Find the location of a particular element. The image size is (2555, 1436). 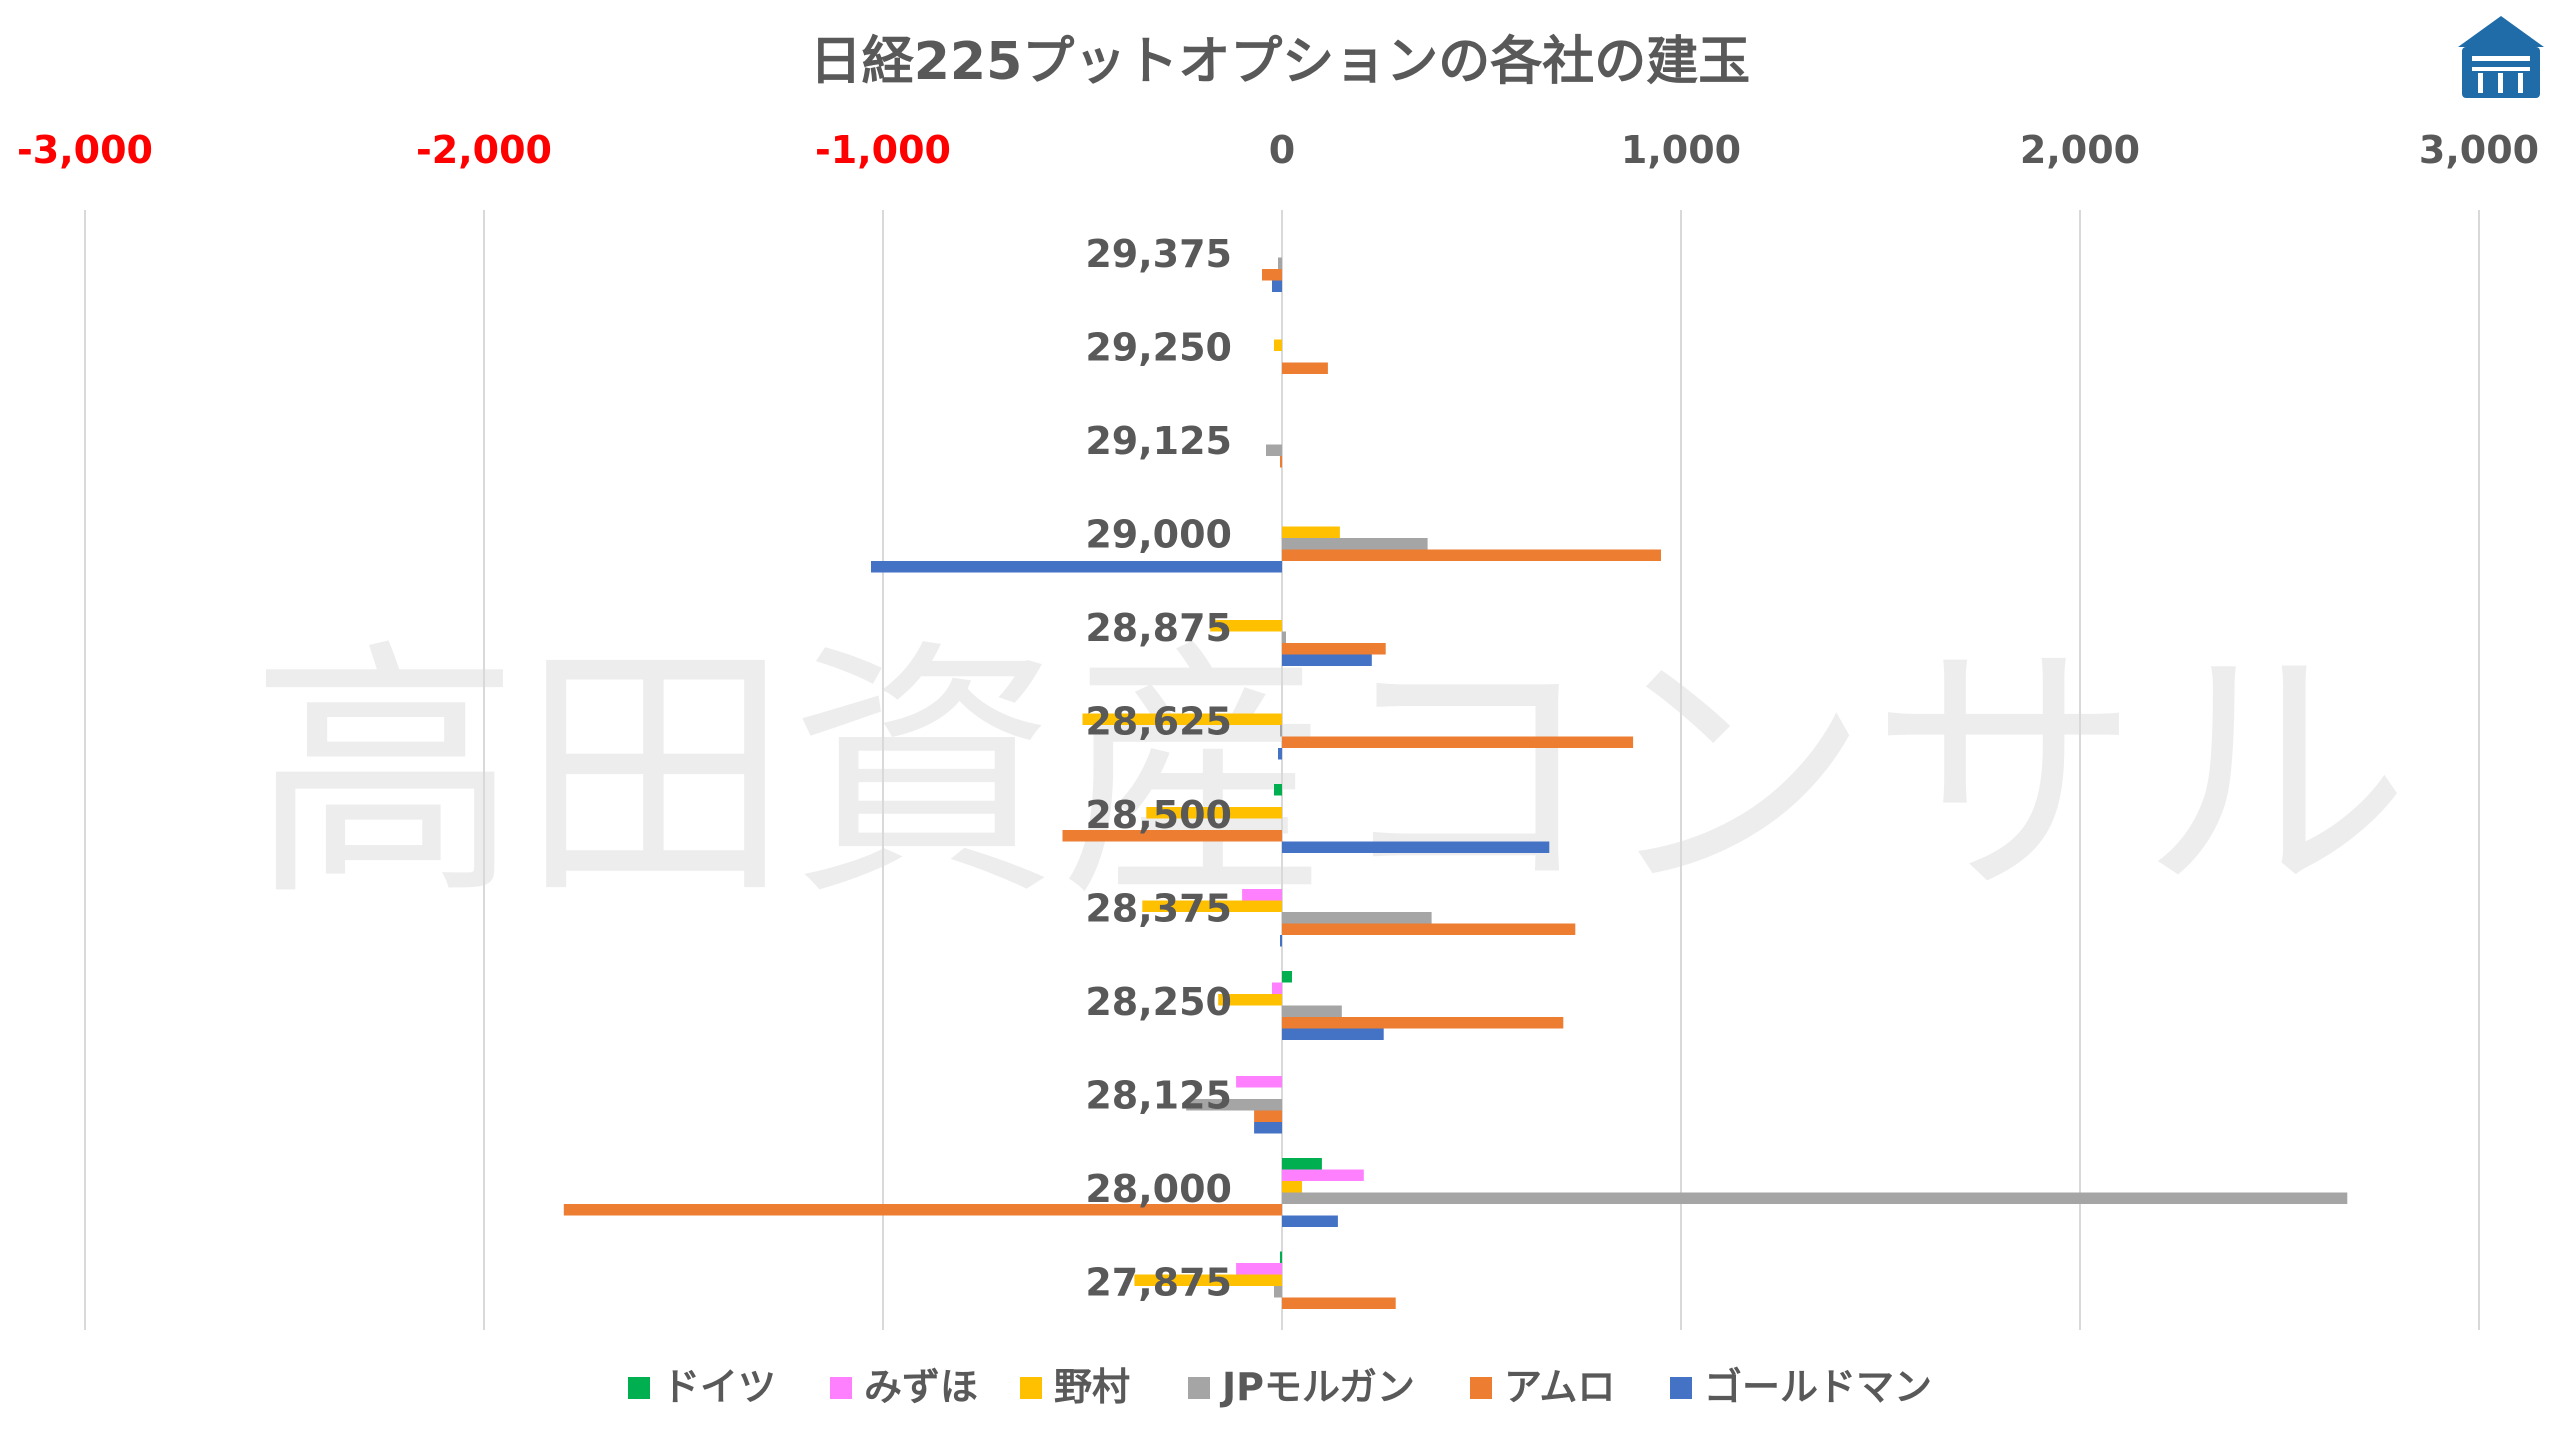

logo-pillar-center is located at coordinates (2500, 83).